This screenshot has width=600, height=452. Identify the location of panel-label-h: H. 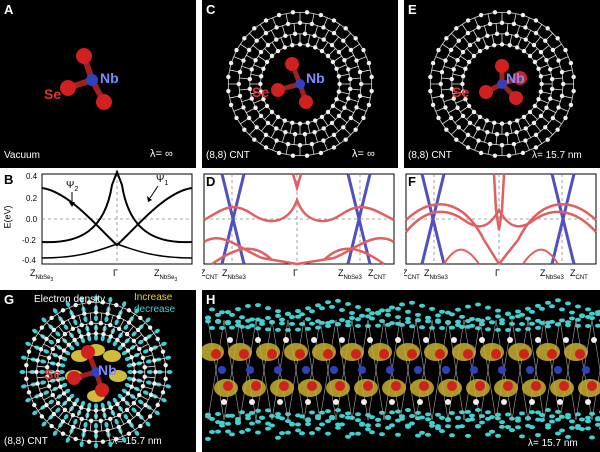
(211, 299).